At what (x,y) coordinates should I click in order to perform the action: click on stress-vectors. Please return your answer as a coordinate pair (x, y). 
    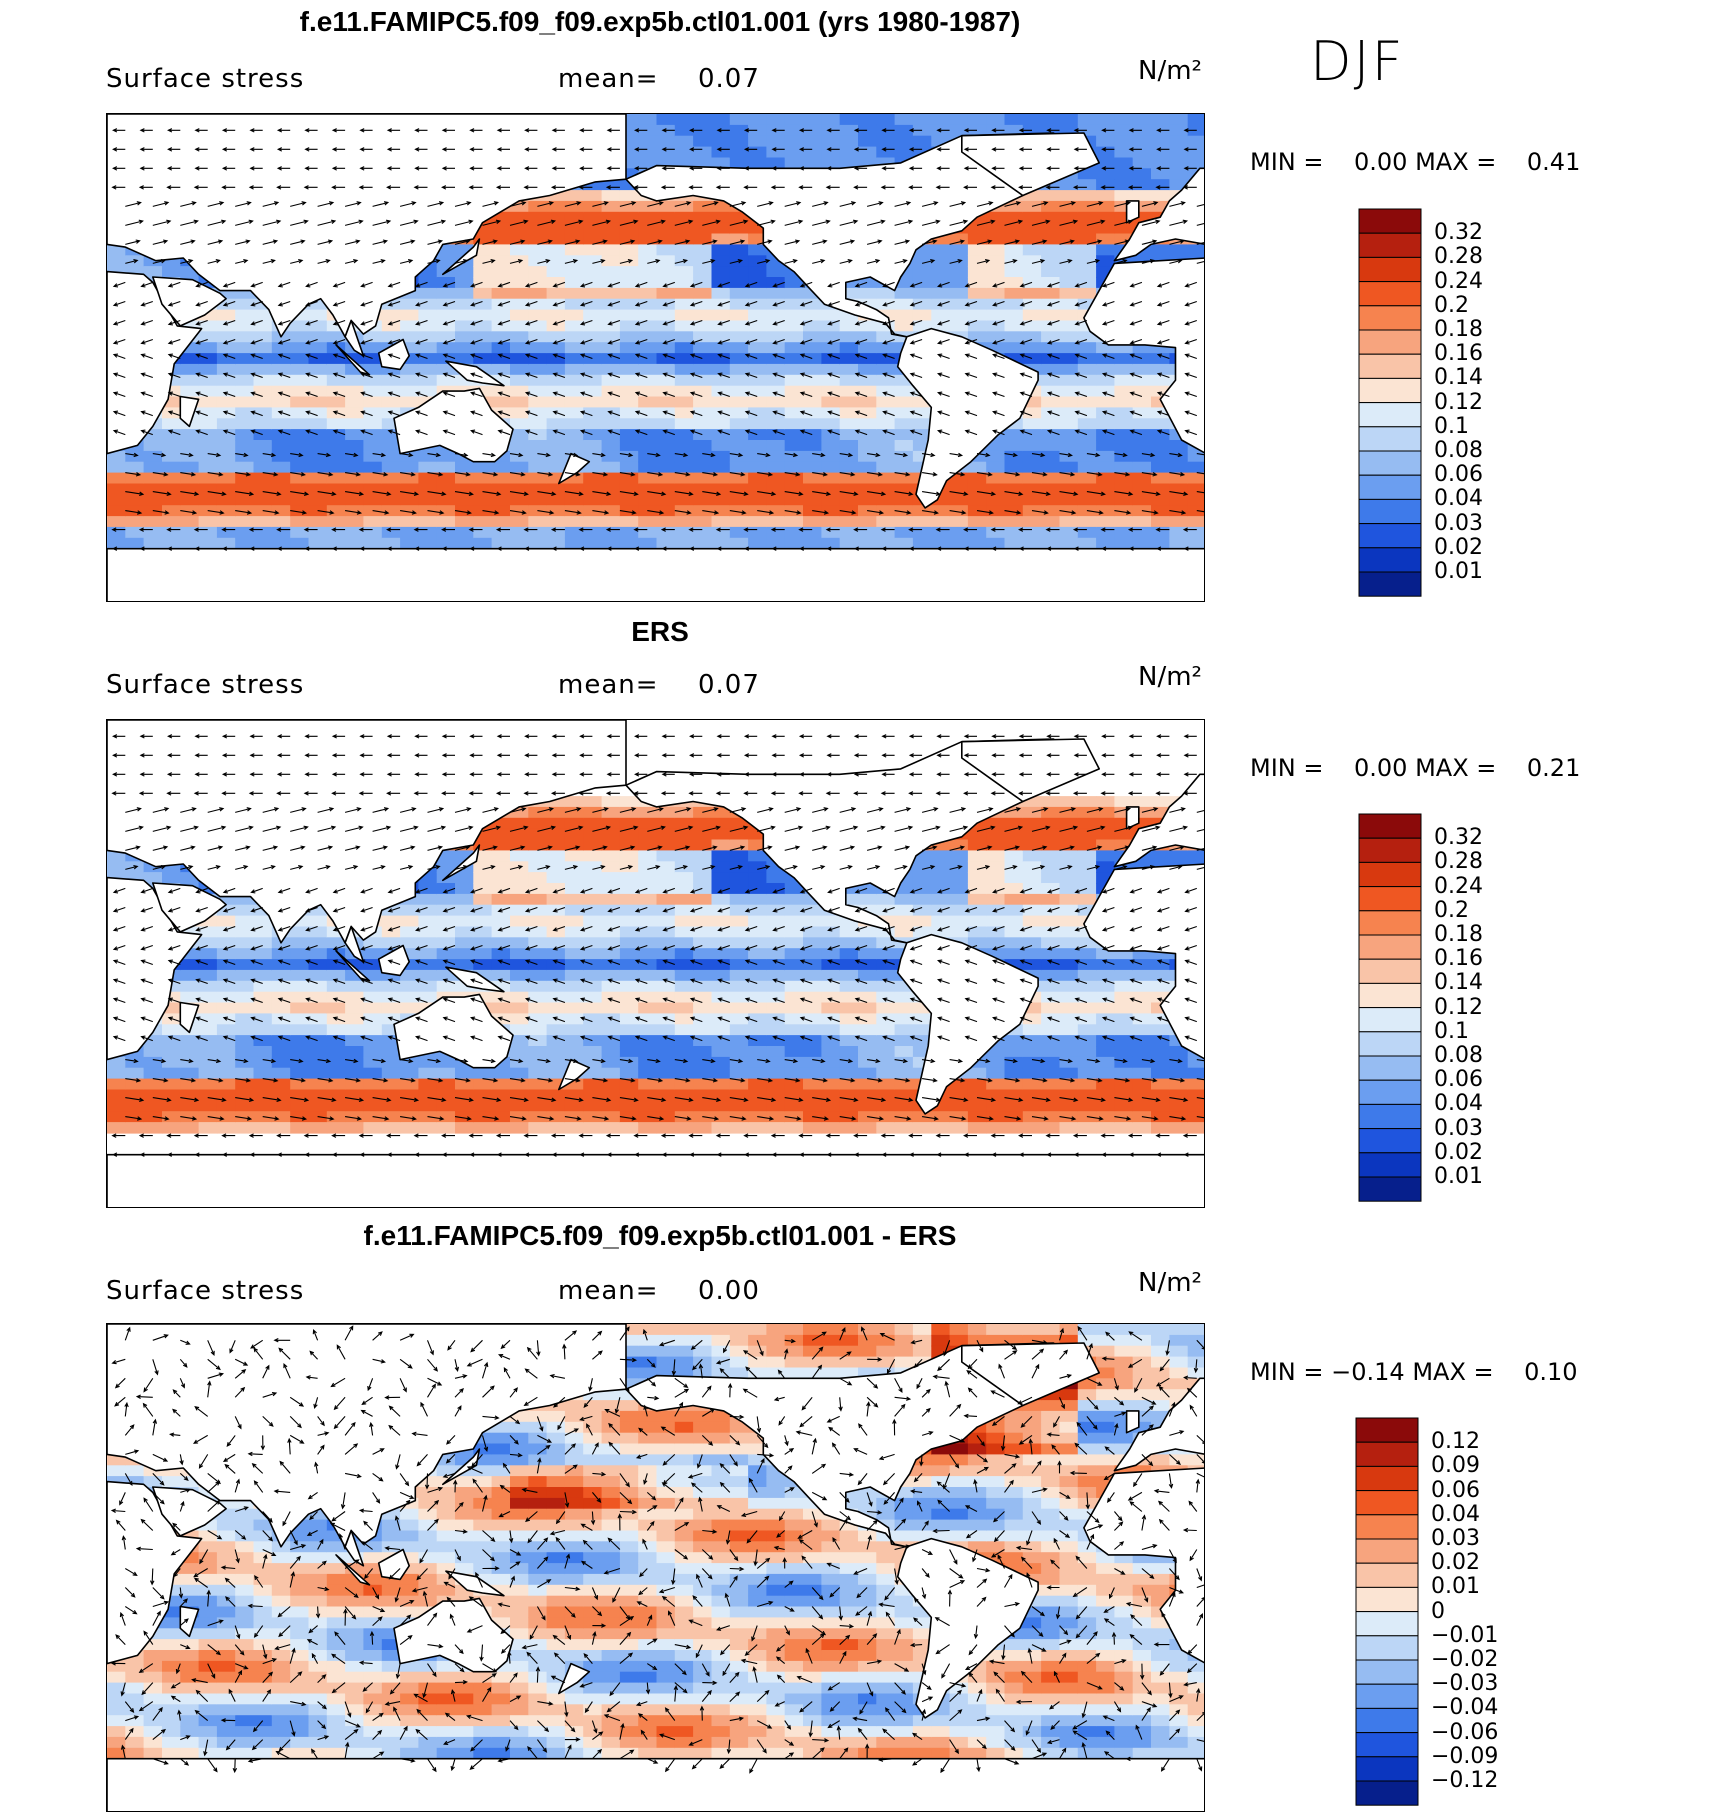
    Looking at the image, I should click on (657, 339).